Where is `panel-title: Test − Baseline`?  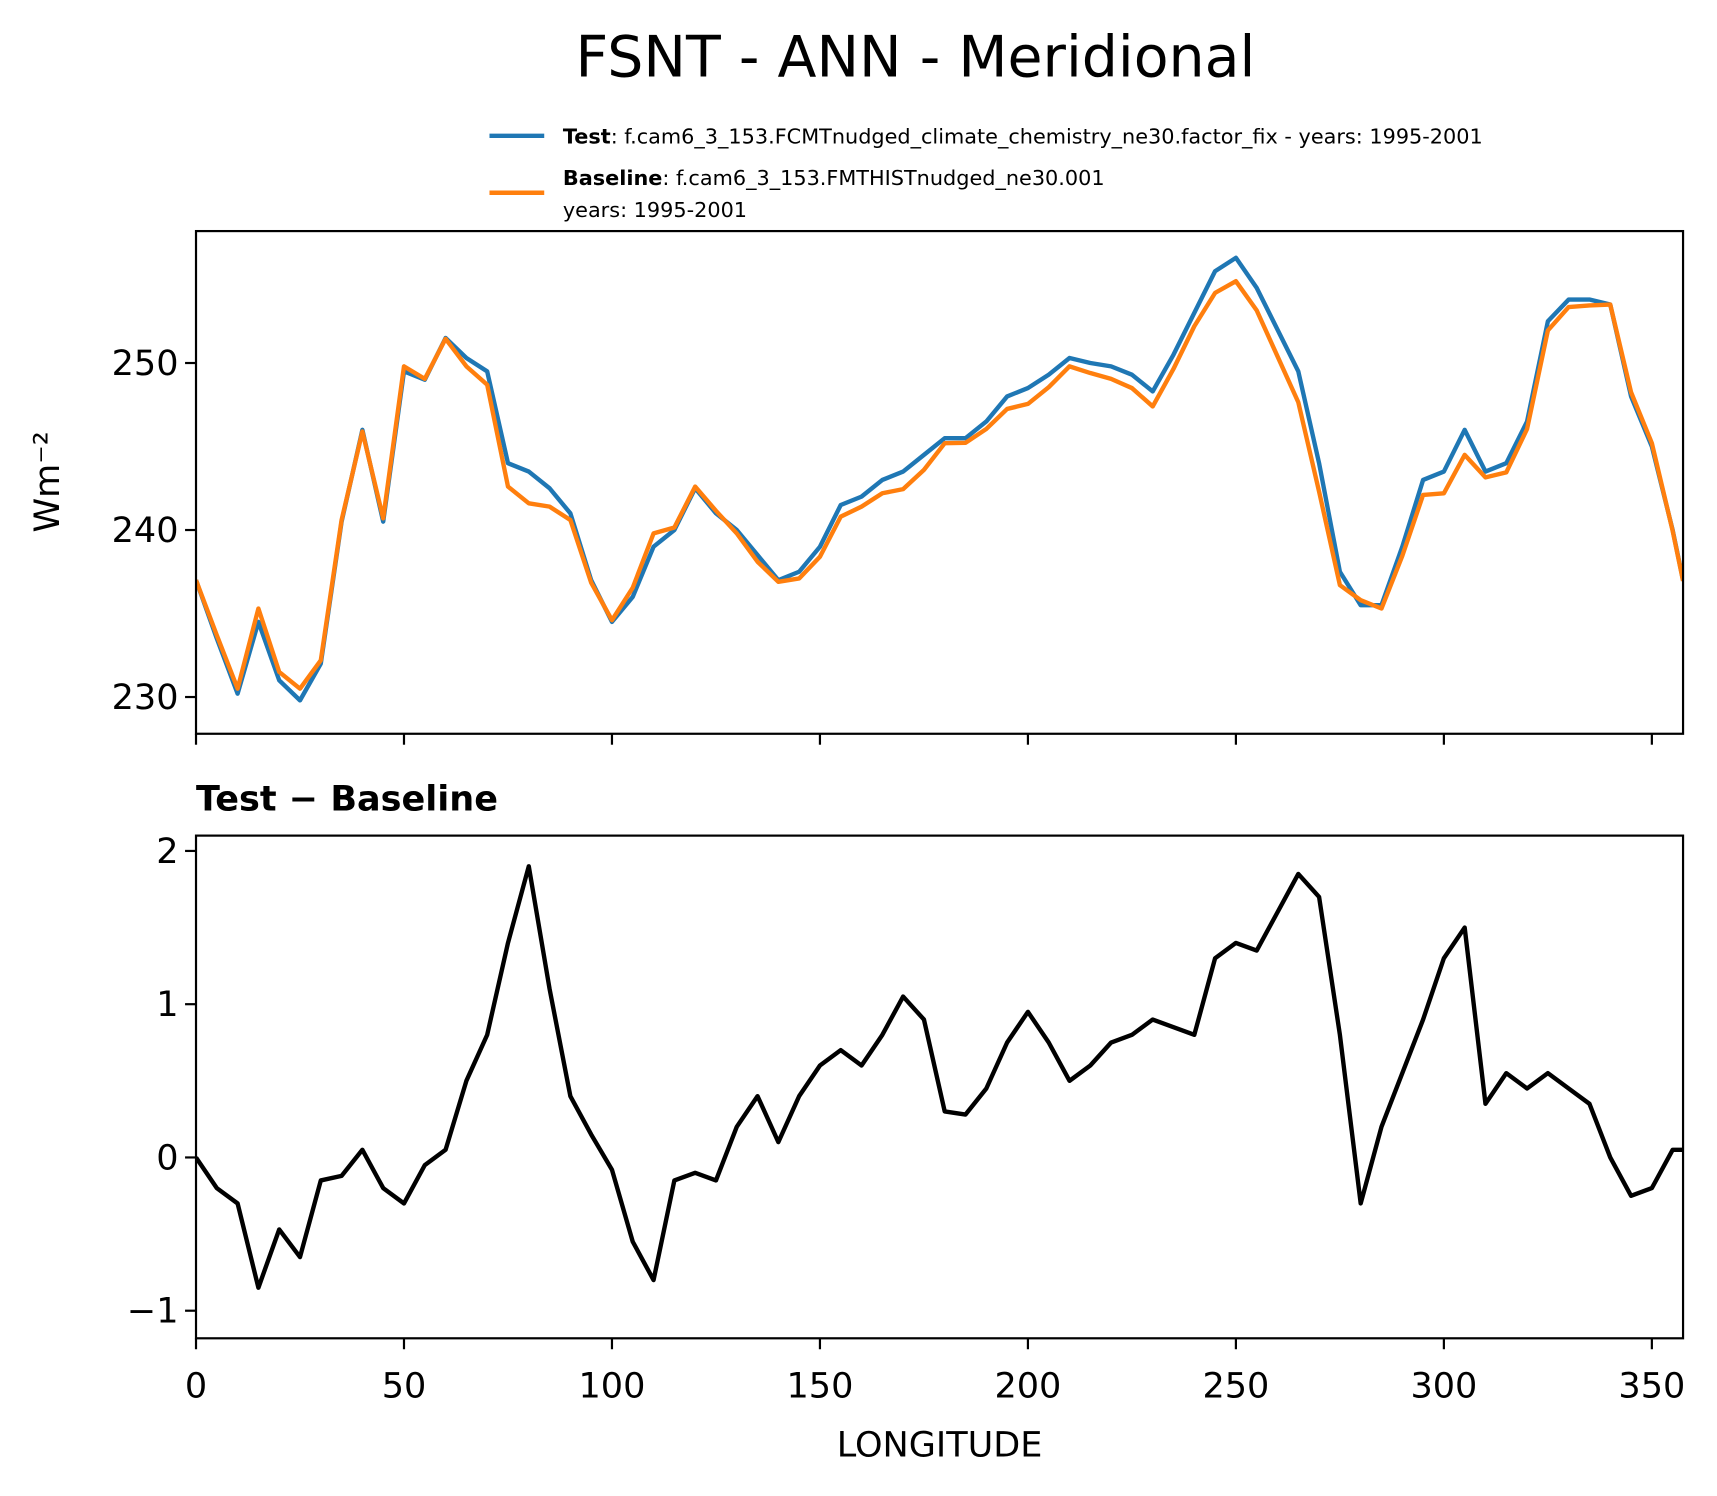
panel-title: Test − Baseline is located at coordinates (347, 798).